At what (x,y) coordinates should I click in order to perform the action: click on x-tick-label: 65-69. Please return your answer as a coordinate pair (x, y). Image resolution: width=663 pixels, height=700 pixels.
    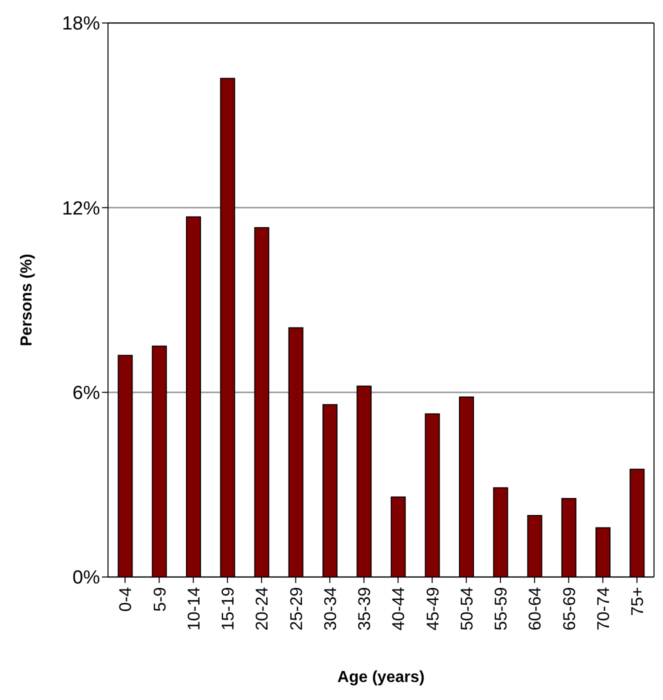
    Looking at the image, I should click on (569, 608).